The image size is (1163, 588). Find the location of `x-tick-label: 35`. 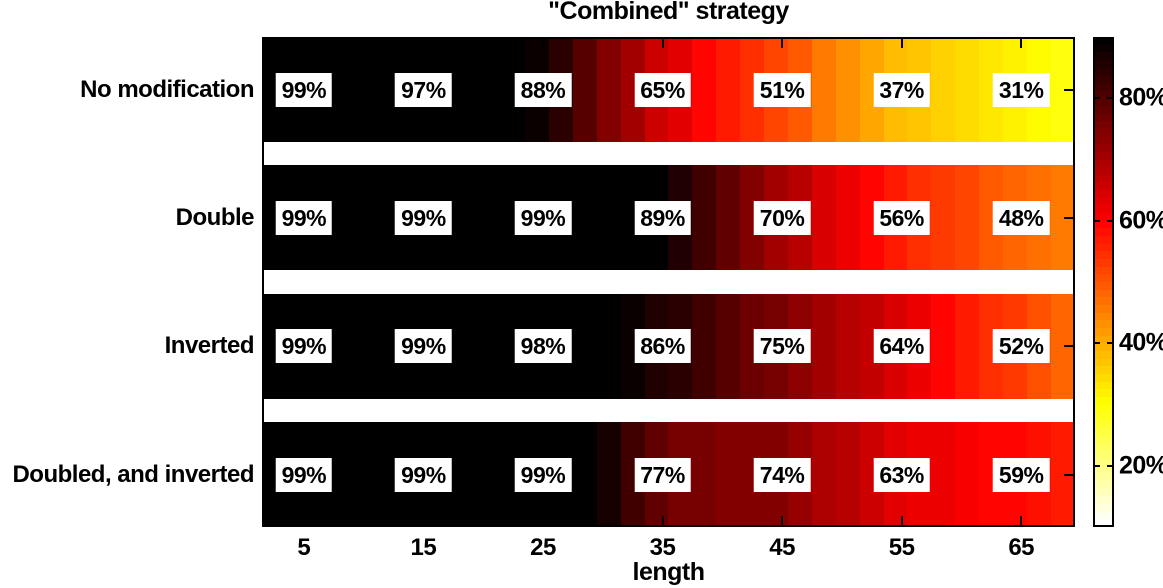

x-tick-label: 35 is located at coordinates (662, 547).